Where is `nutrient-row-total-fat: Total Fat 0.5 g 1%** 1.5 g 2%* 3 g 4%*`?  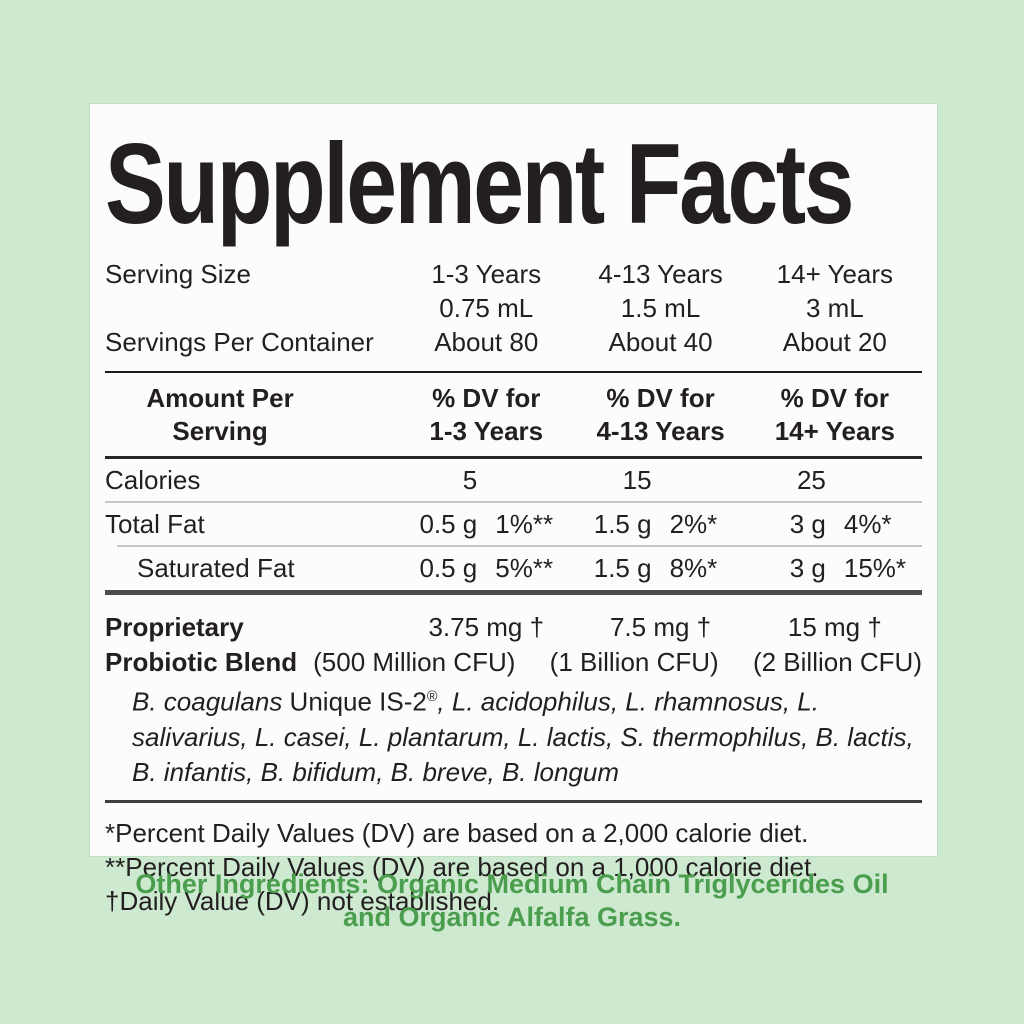 nutrient-row-total-fat: Total Fat 0.5 g 1%** 1.5 g 2%* 3 g 4%* is located at coordinates (513, 524).